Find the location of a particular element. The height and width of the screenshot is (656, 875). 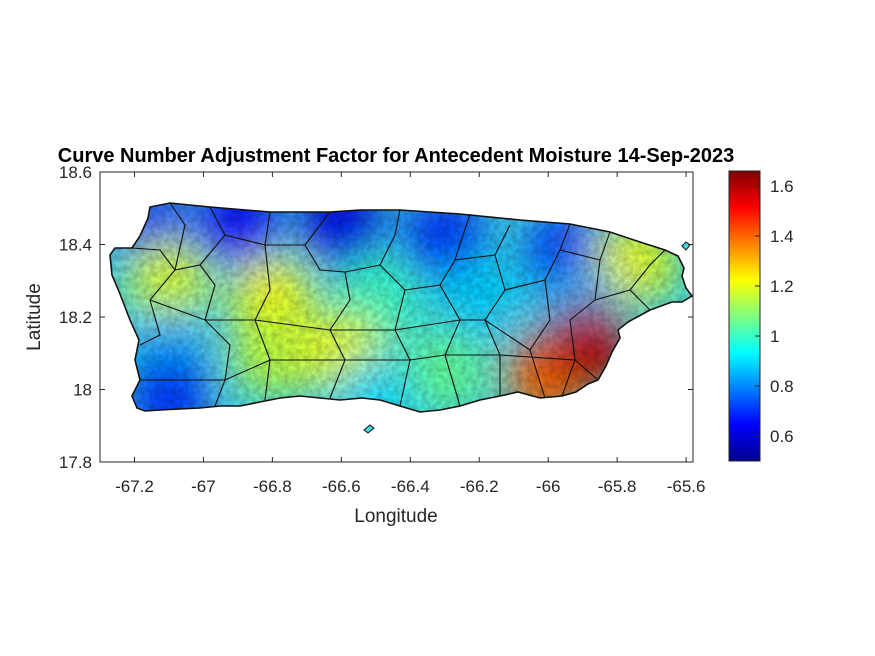

x-tick-label: -66 is located at coordinates (548, 486).